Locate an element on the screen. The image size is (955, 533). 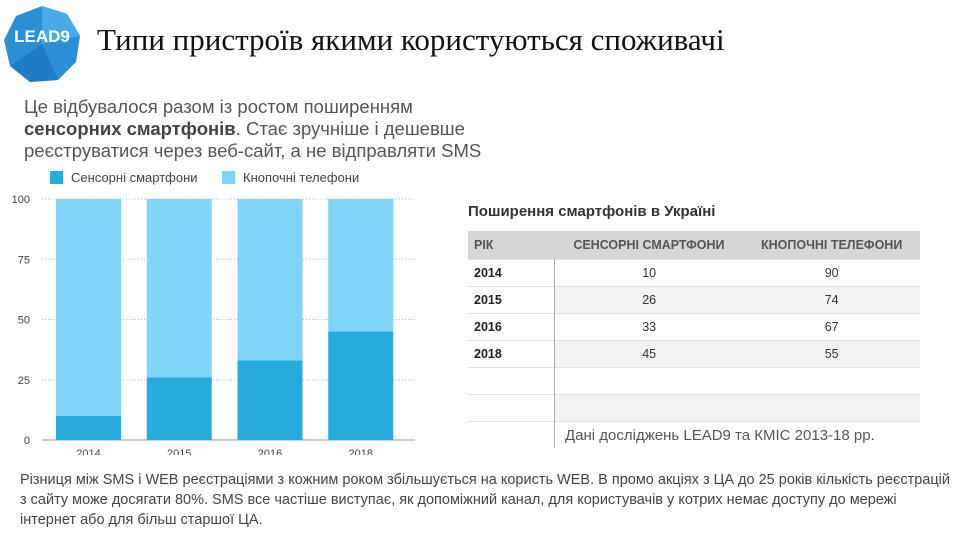
x-tick-label: 2014 is located at coordinates (88, 451).